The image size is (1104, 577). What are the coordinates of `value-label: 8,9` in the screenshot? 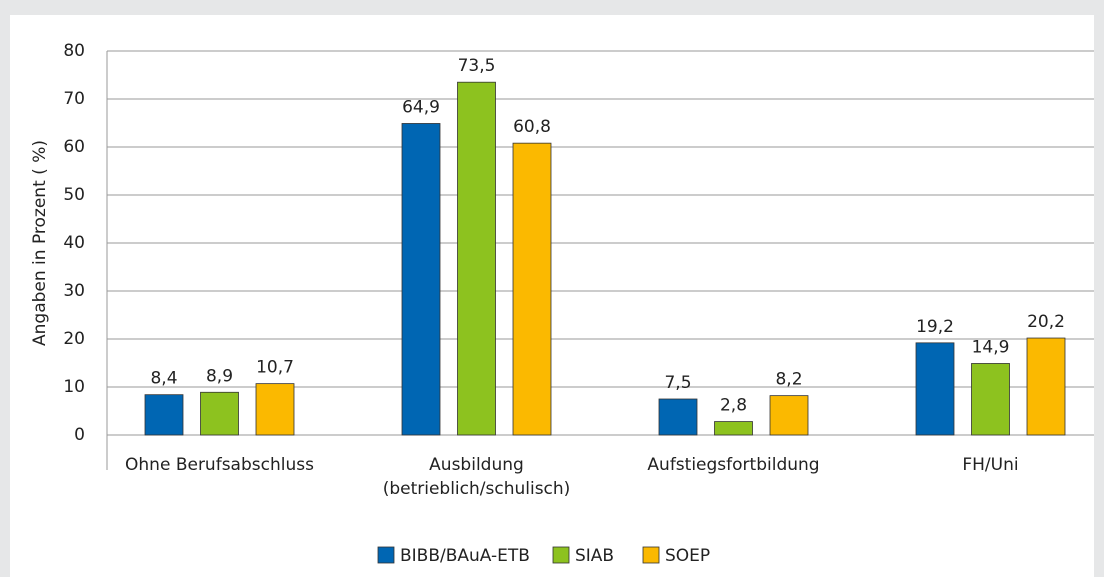 It's located at (219, 376).